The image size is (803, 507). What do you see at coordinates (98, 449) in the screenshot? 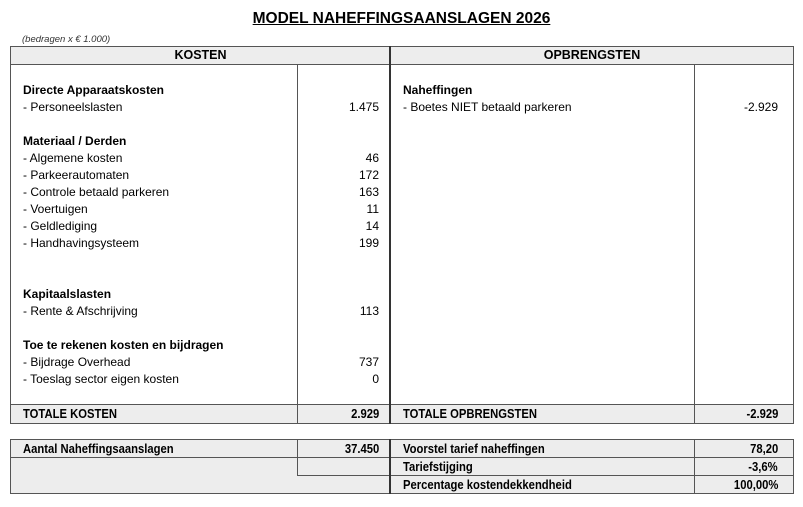
I see `aantal-label: Aantal Naheffingsaanslagen` at bounding box center [98, 449].